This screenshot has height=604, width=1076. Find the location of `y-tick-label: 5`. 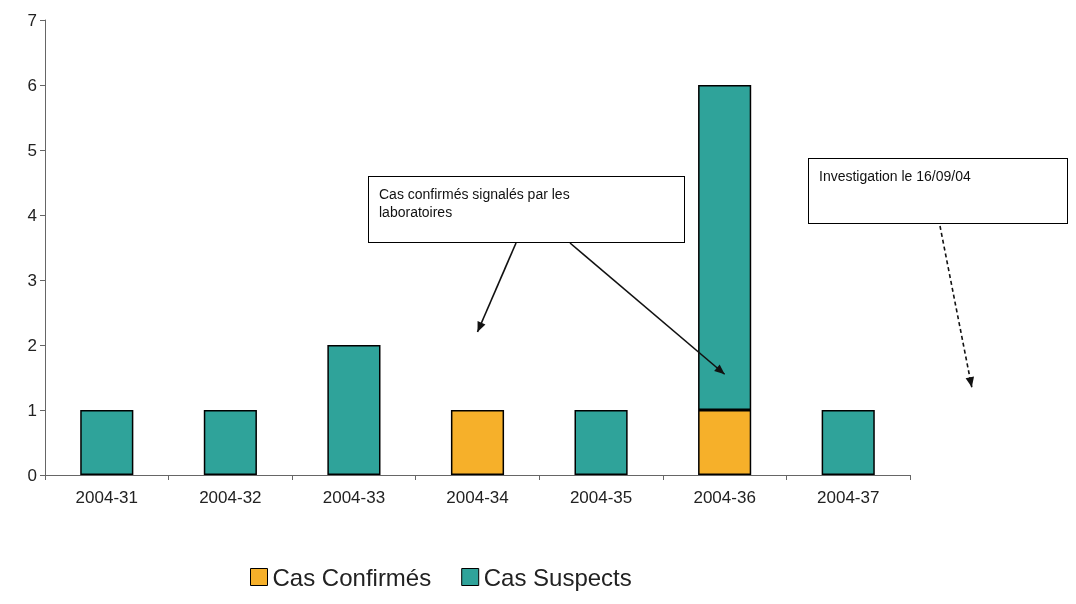

y-tick-label: 5 is located at coordinates (32, 150).